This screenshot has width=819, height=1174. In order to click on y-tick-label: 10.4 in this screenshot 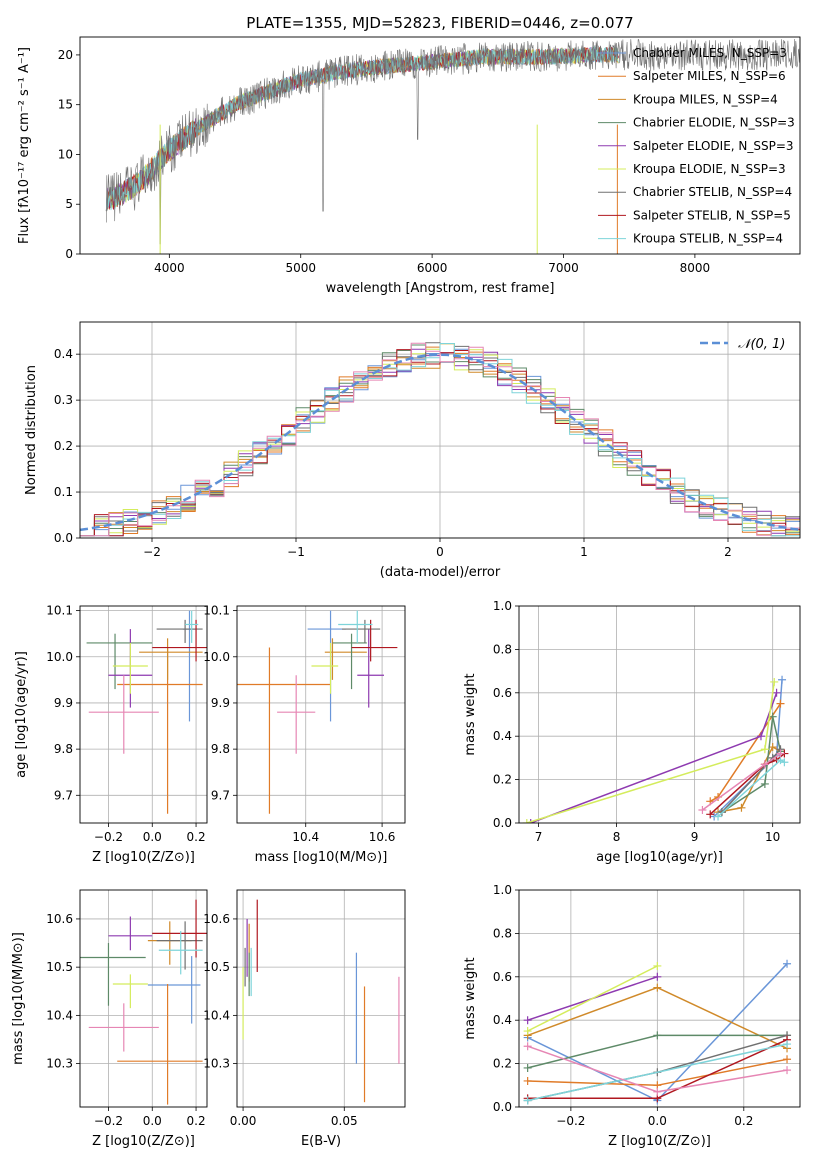, I will do `click(216, 1015)`.